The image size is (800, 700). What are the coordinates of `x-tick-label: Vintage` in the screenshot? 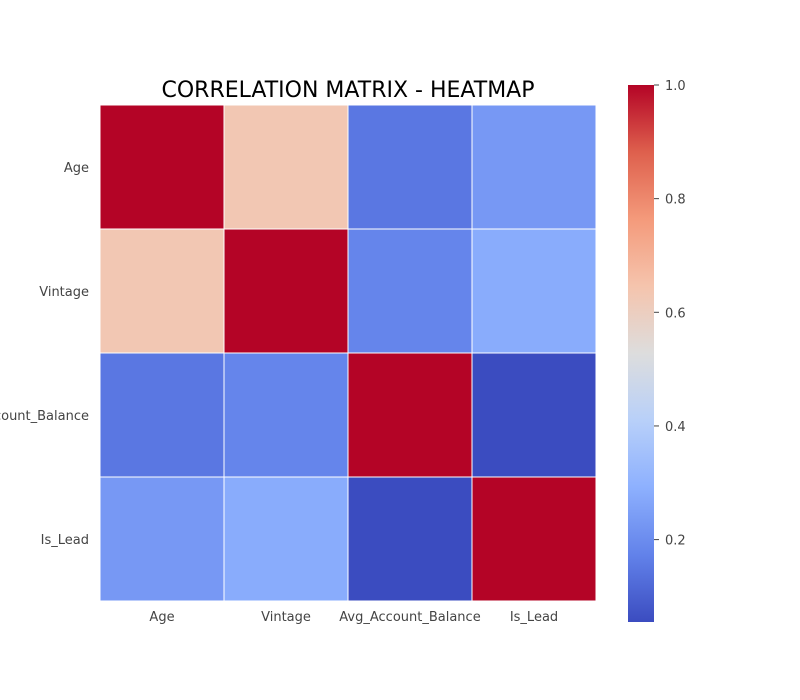 It's located at (286, 617).